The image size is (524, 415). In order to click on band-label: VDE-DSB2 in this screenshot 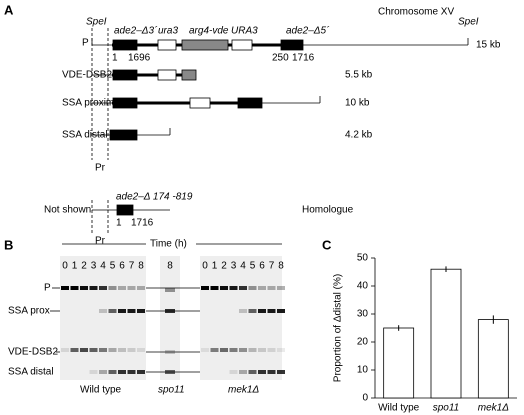, I will do `click(33, 352)`.